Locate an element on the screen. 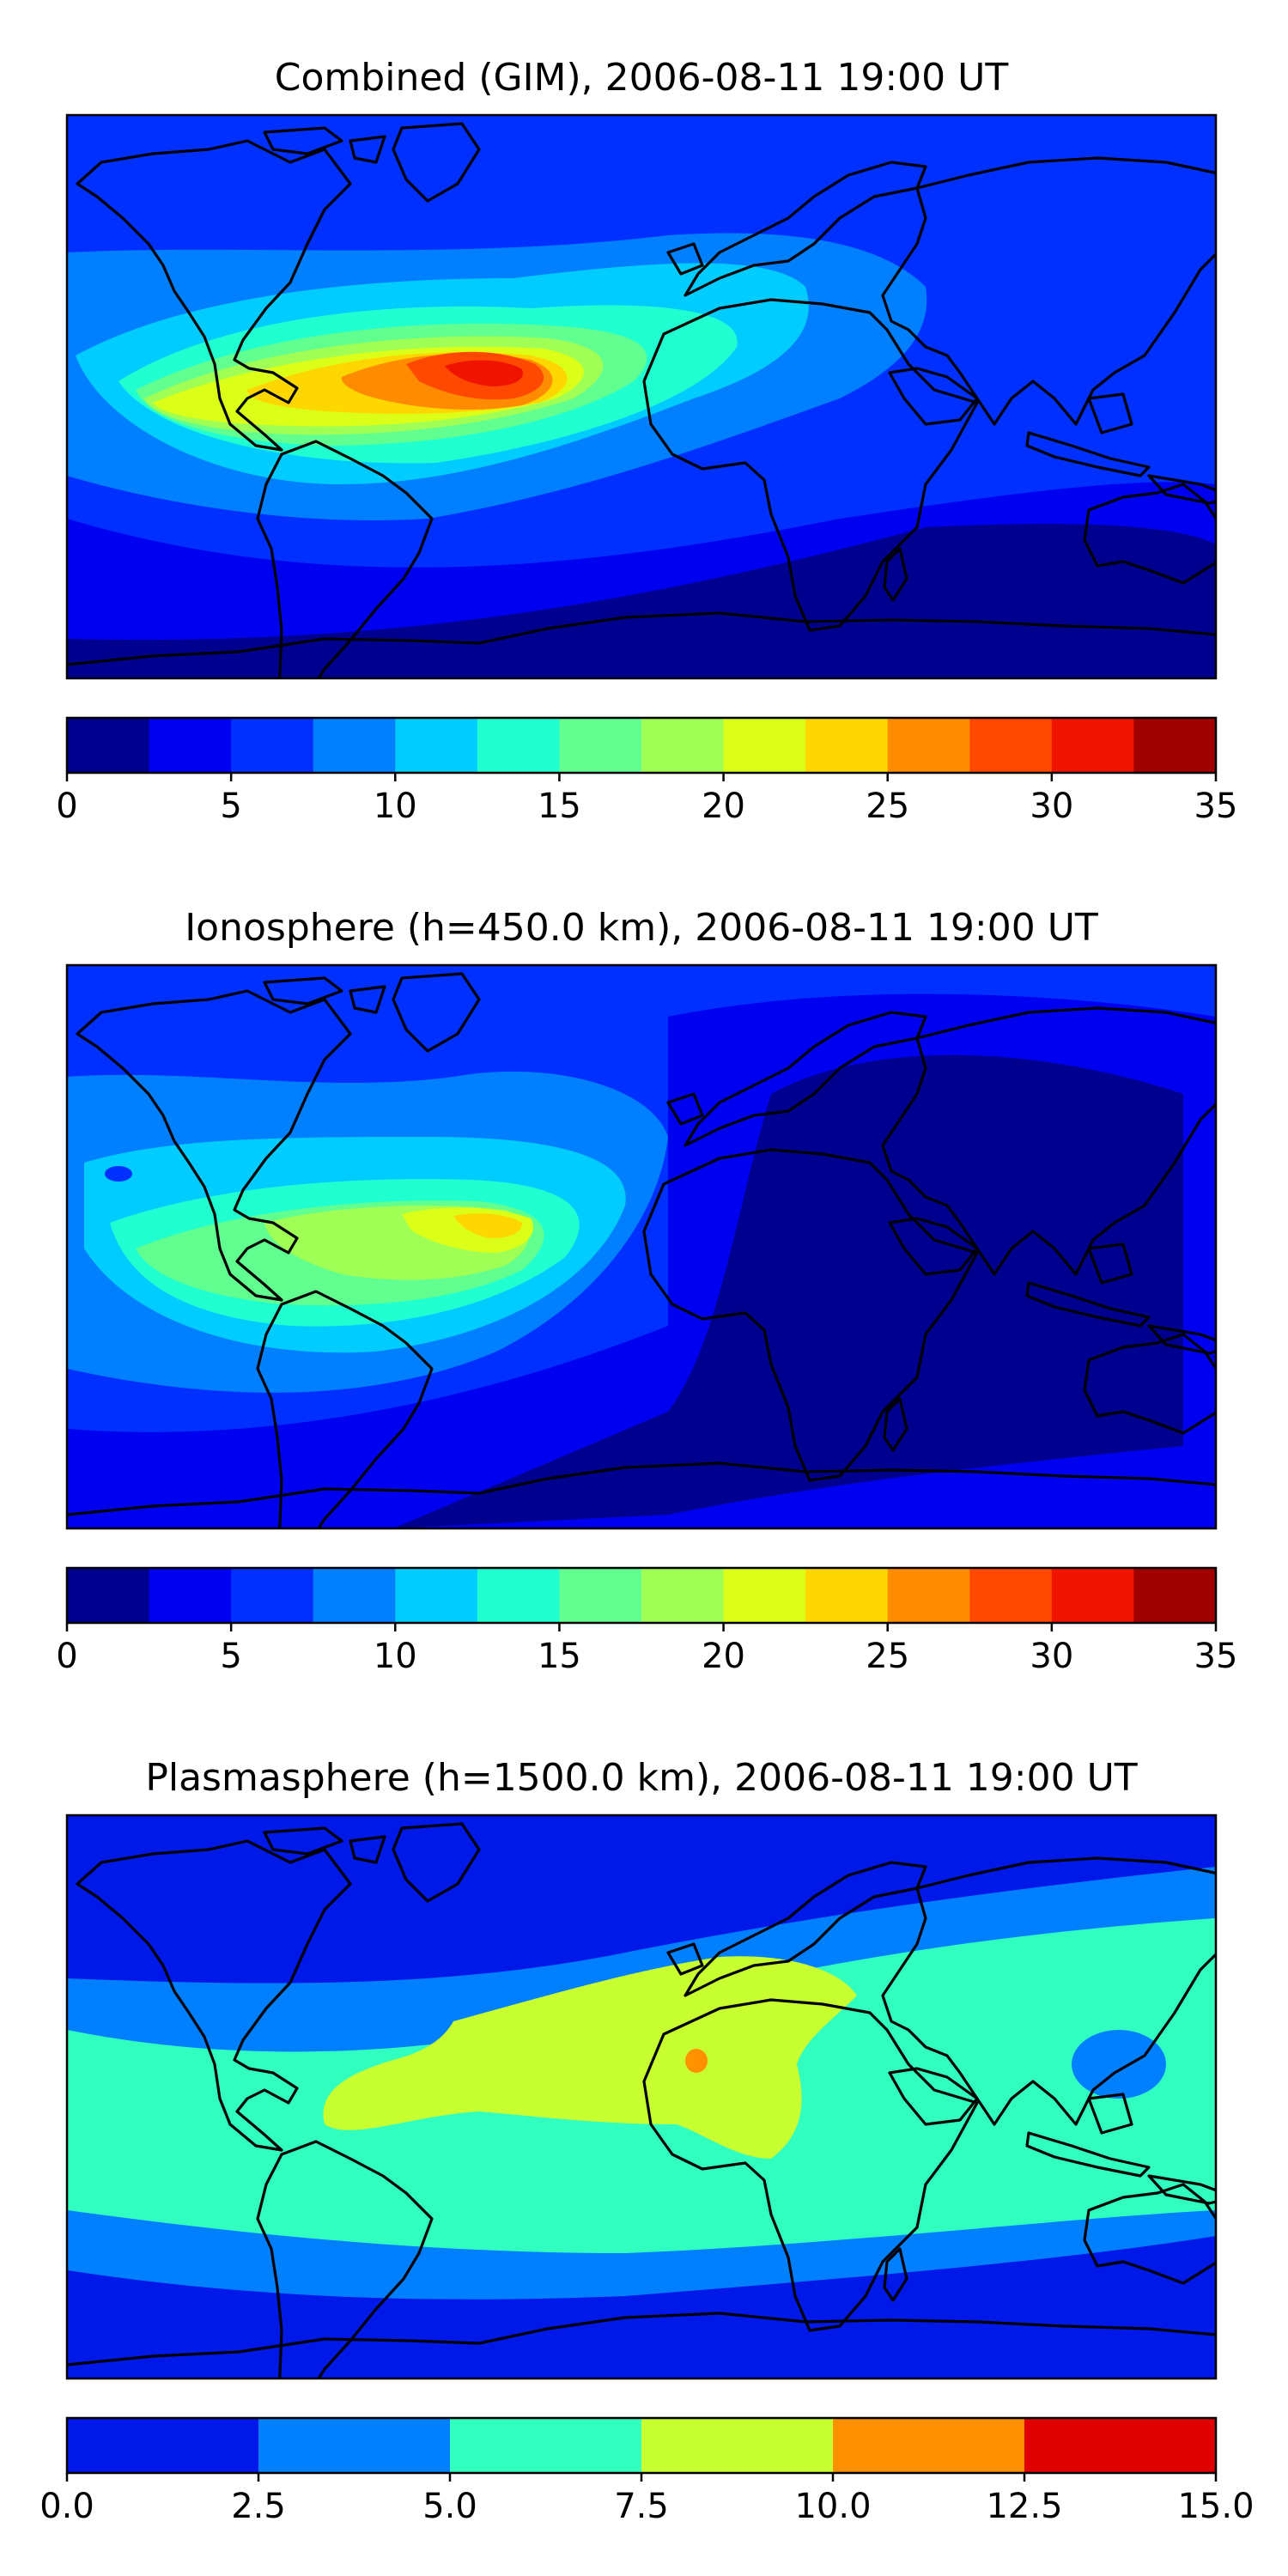 Image resolution: width=1288 pixels, height=2576 pixels. colorbar-ionosphere: 0 5 10 15 20 25 30 35 is located at coordinates (647, 1621).